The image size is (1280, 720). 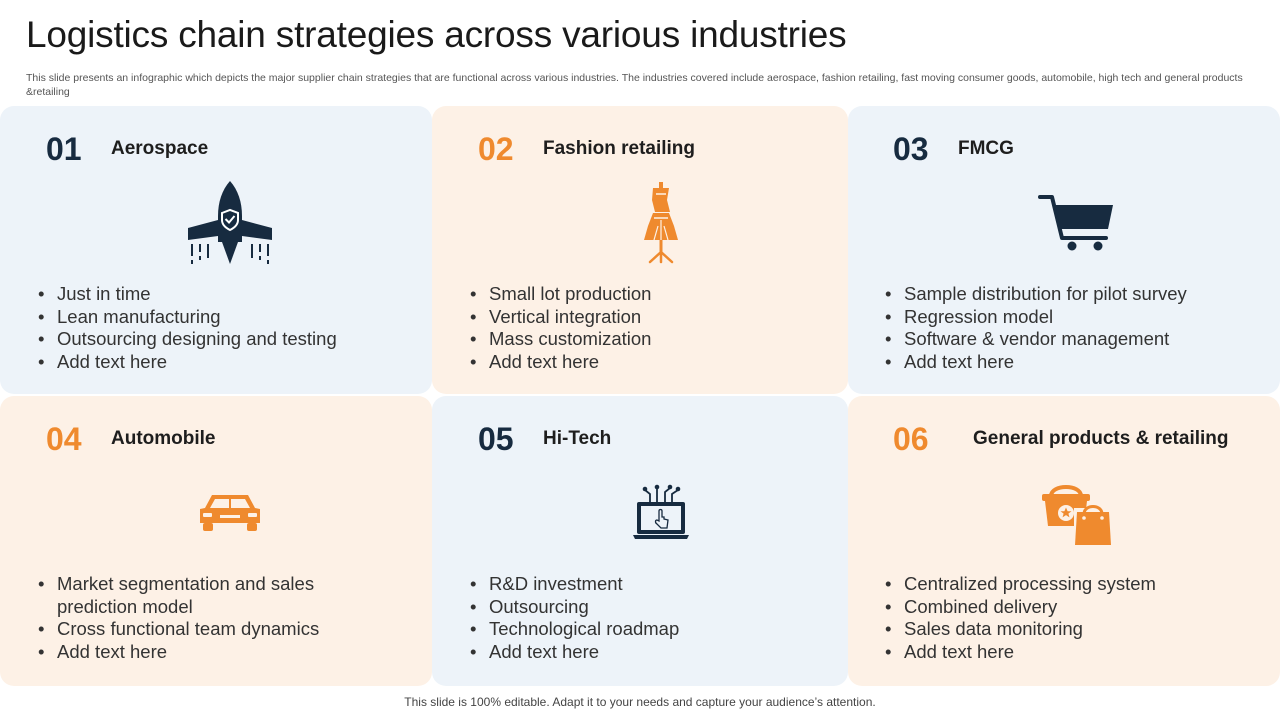 I want to click on list-item: Sample distribution for pilot survey, so click(x=1077, y=294).